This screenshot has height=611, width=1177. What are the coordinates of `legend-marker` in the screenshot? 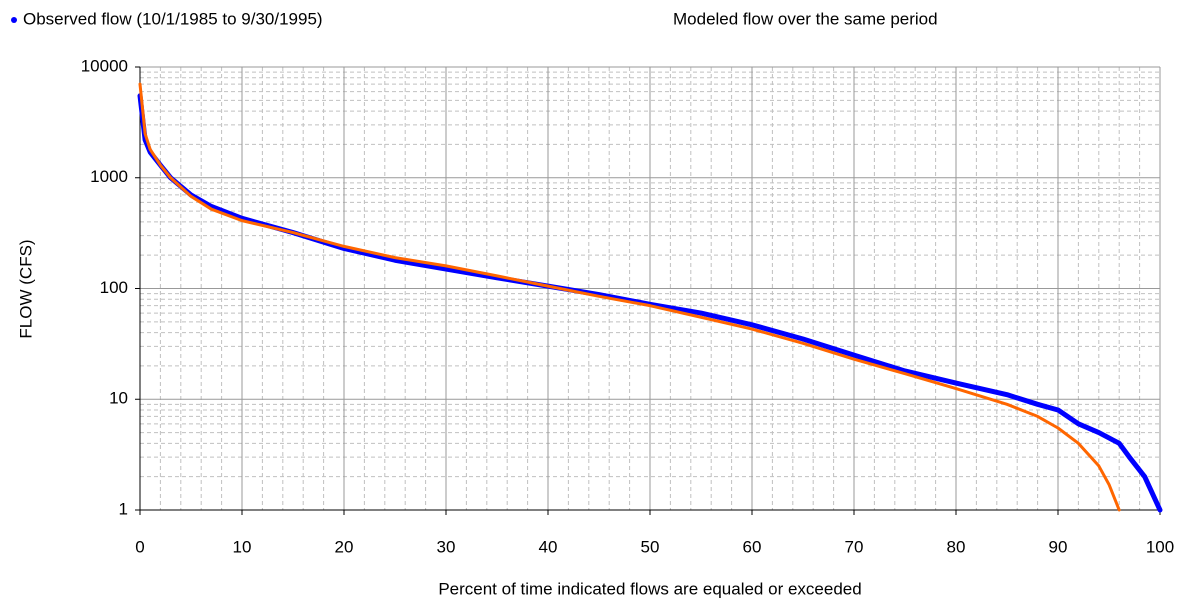 It's located at (14, 20).